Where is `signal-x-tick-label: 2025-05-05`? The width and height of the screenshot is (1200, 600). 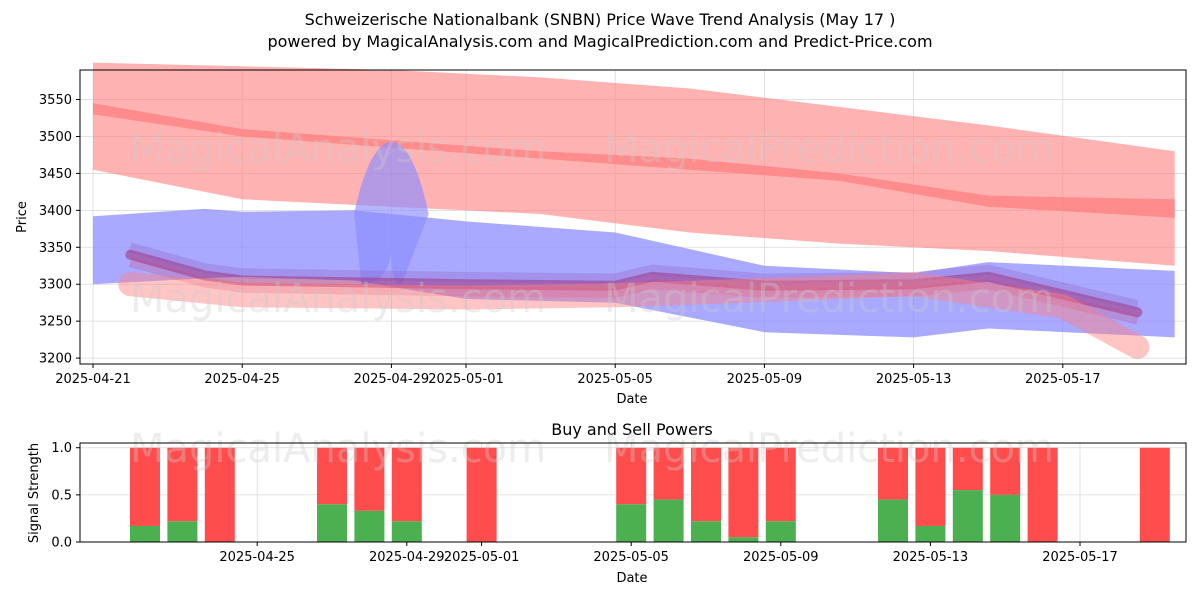
signal-x-tick-label: 2025-05-05 is located at coordinates (631, 557).